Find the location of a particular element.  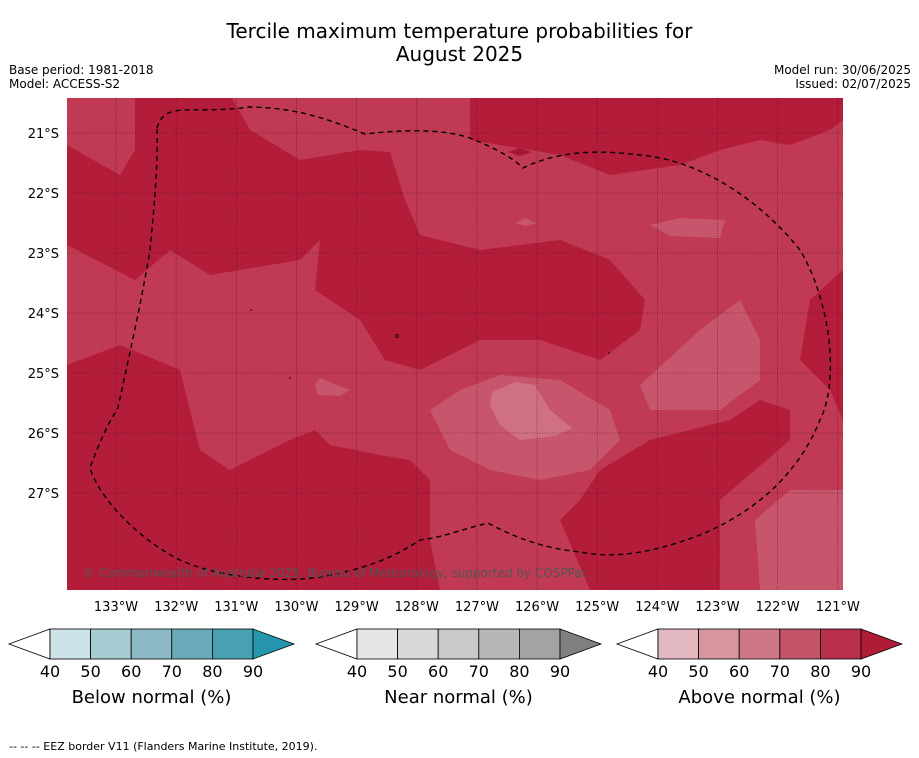

latitude-label: 21°S is located at coordinates (43, 134).